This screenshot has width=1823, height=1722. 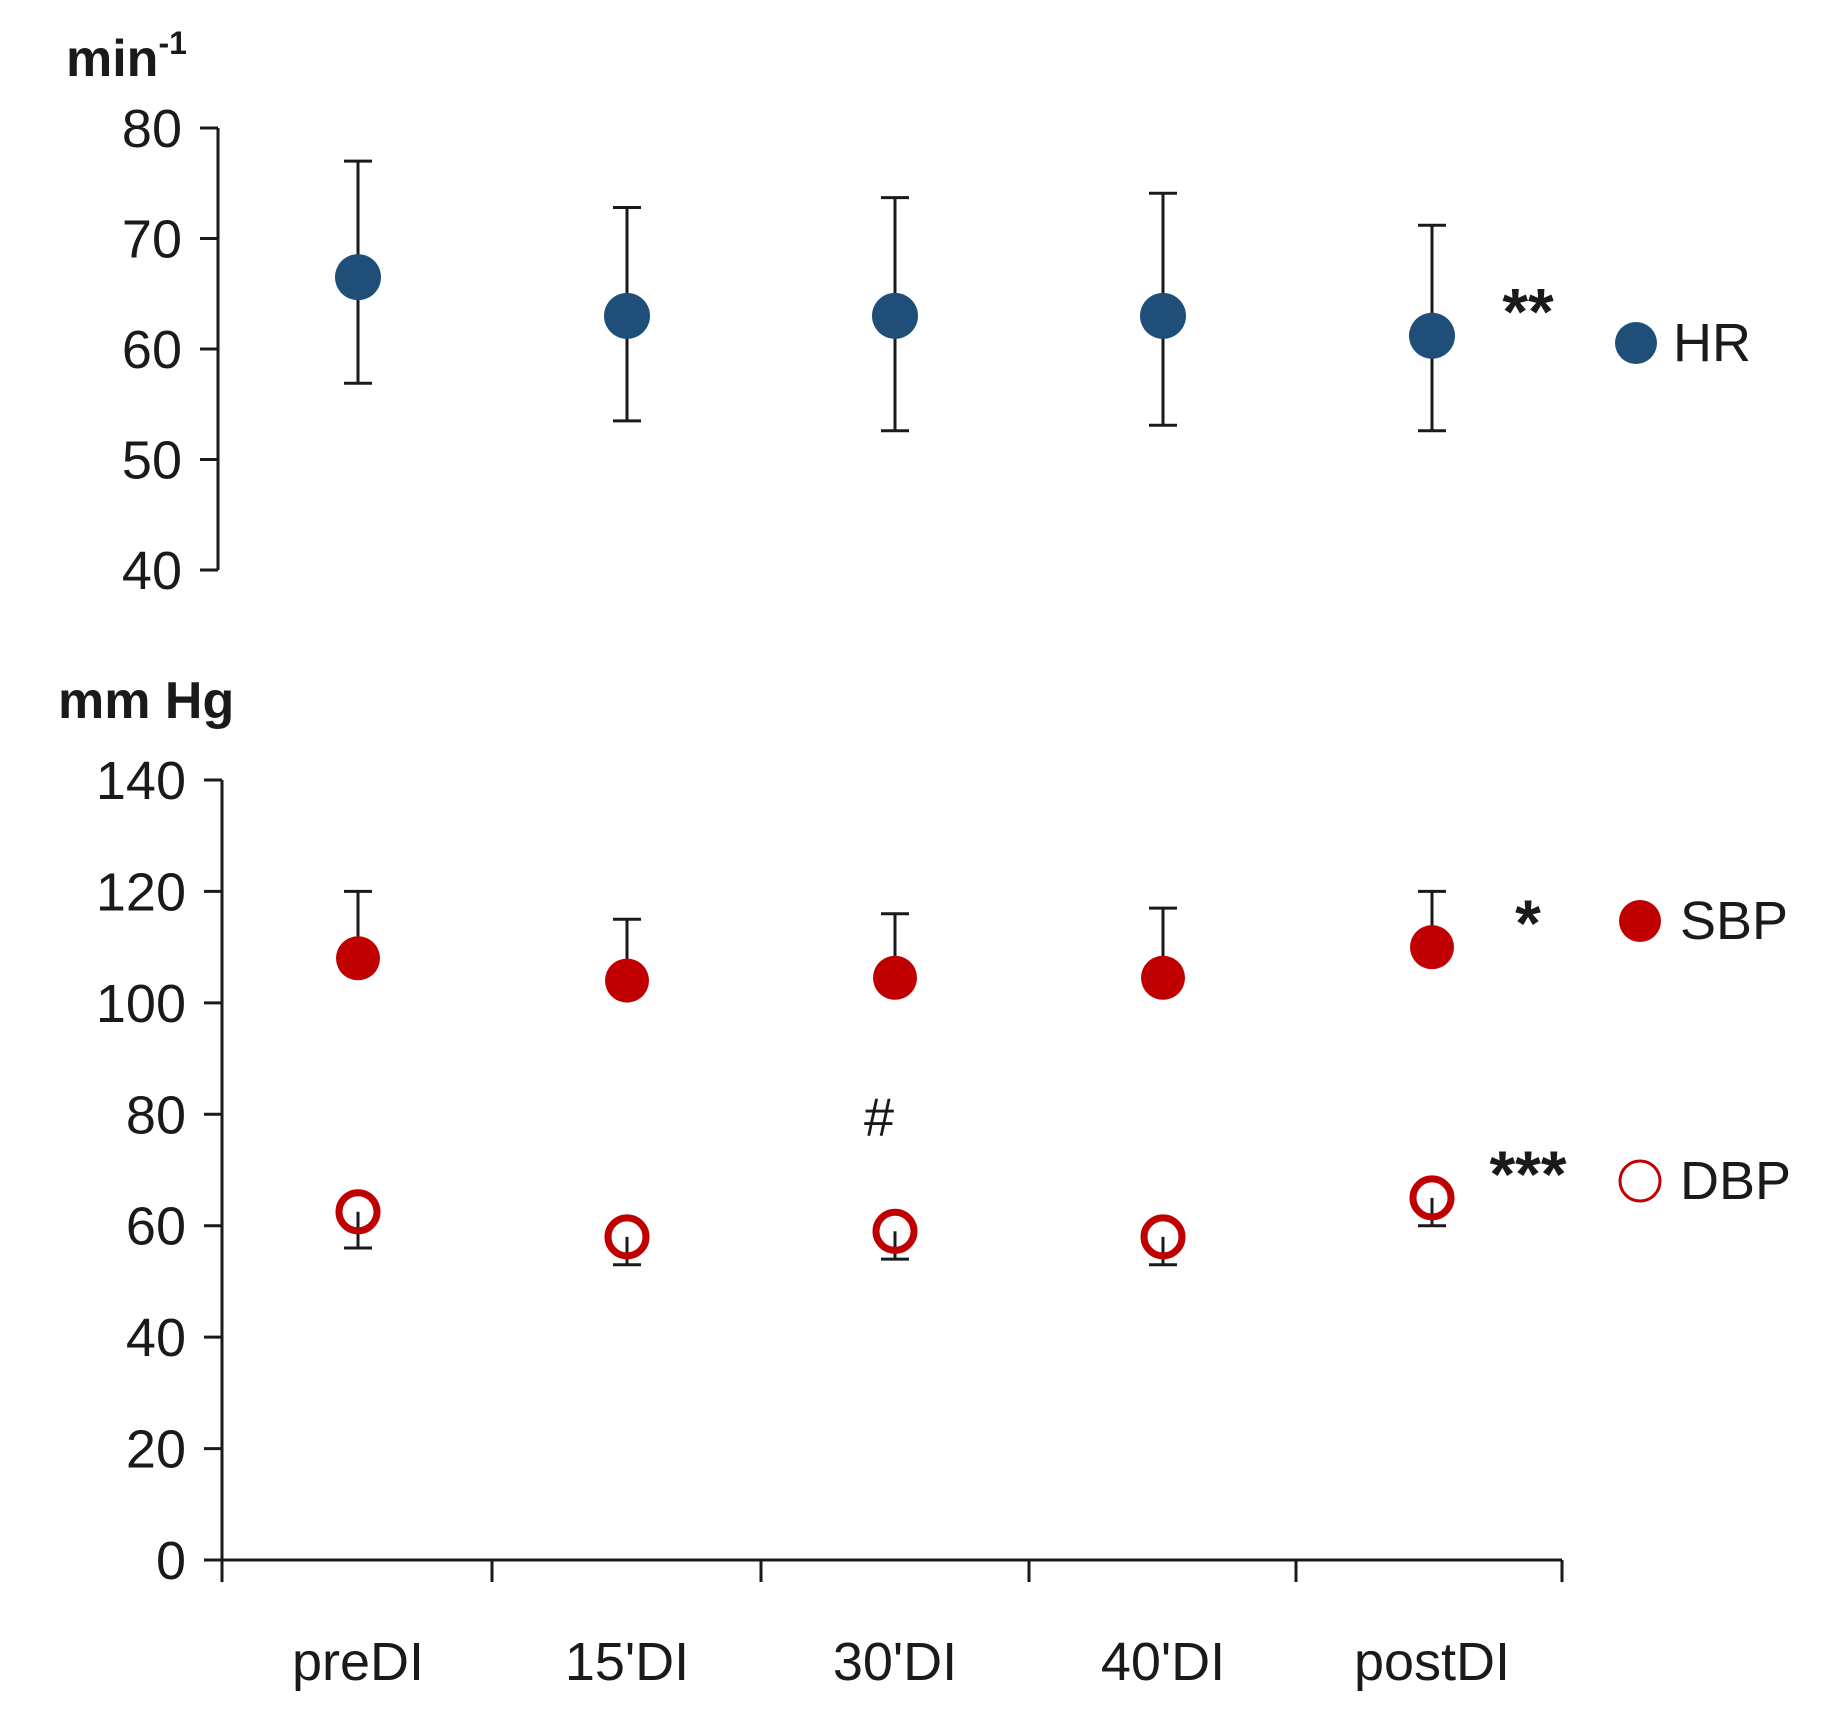 What do you see at coordinates (146, 701) in the screenshot?
I see `bp-unit-label: mm Hg` at bounding box center [146, 701].